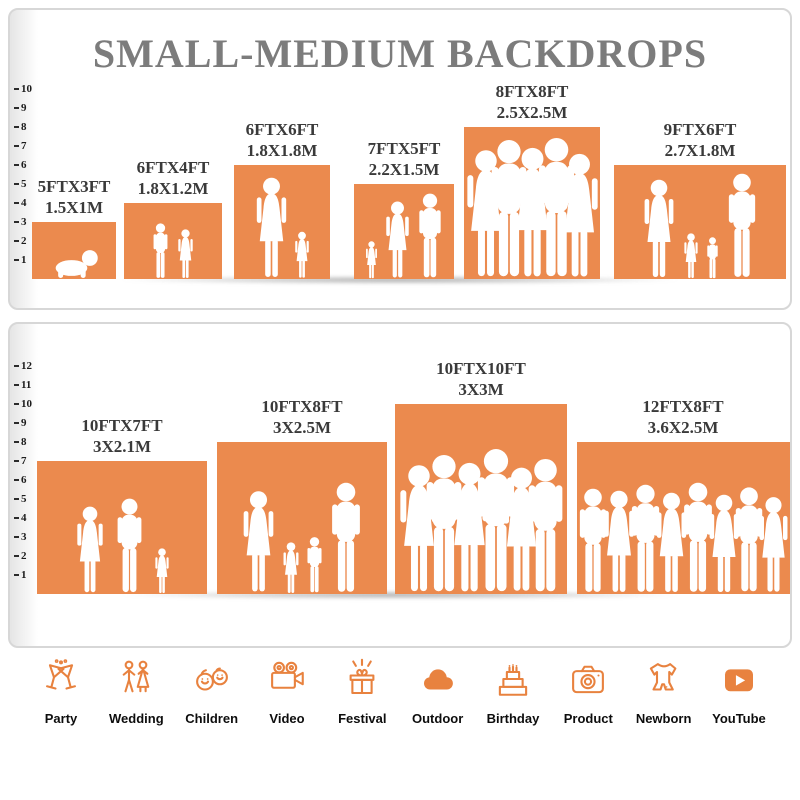  I want to click on bar-size-label: 10FTX8FT 3X2.5M, so click(301, 417).